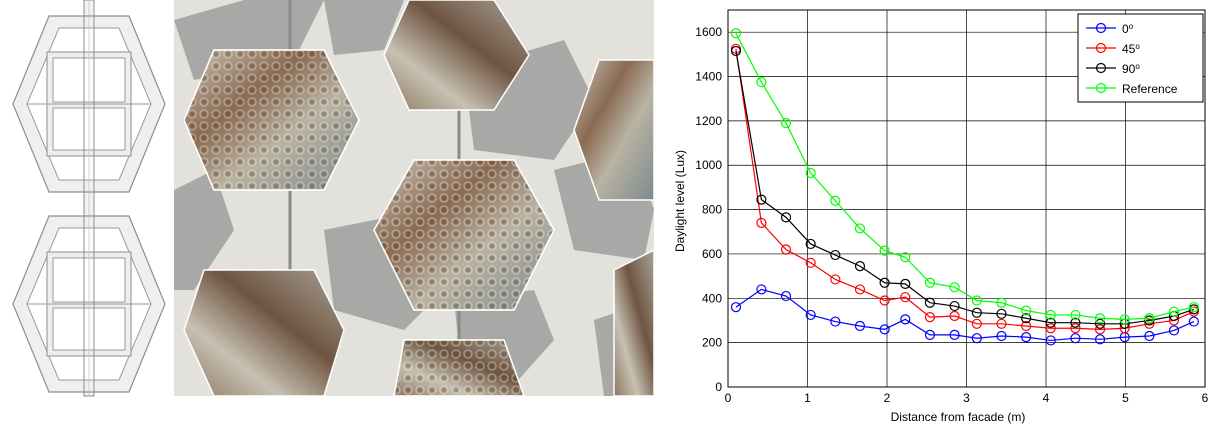 Image resolution: width=1211 pixels, height=428 pixels. I want to click on legend-label: 0o, so click(1128, 29).